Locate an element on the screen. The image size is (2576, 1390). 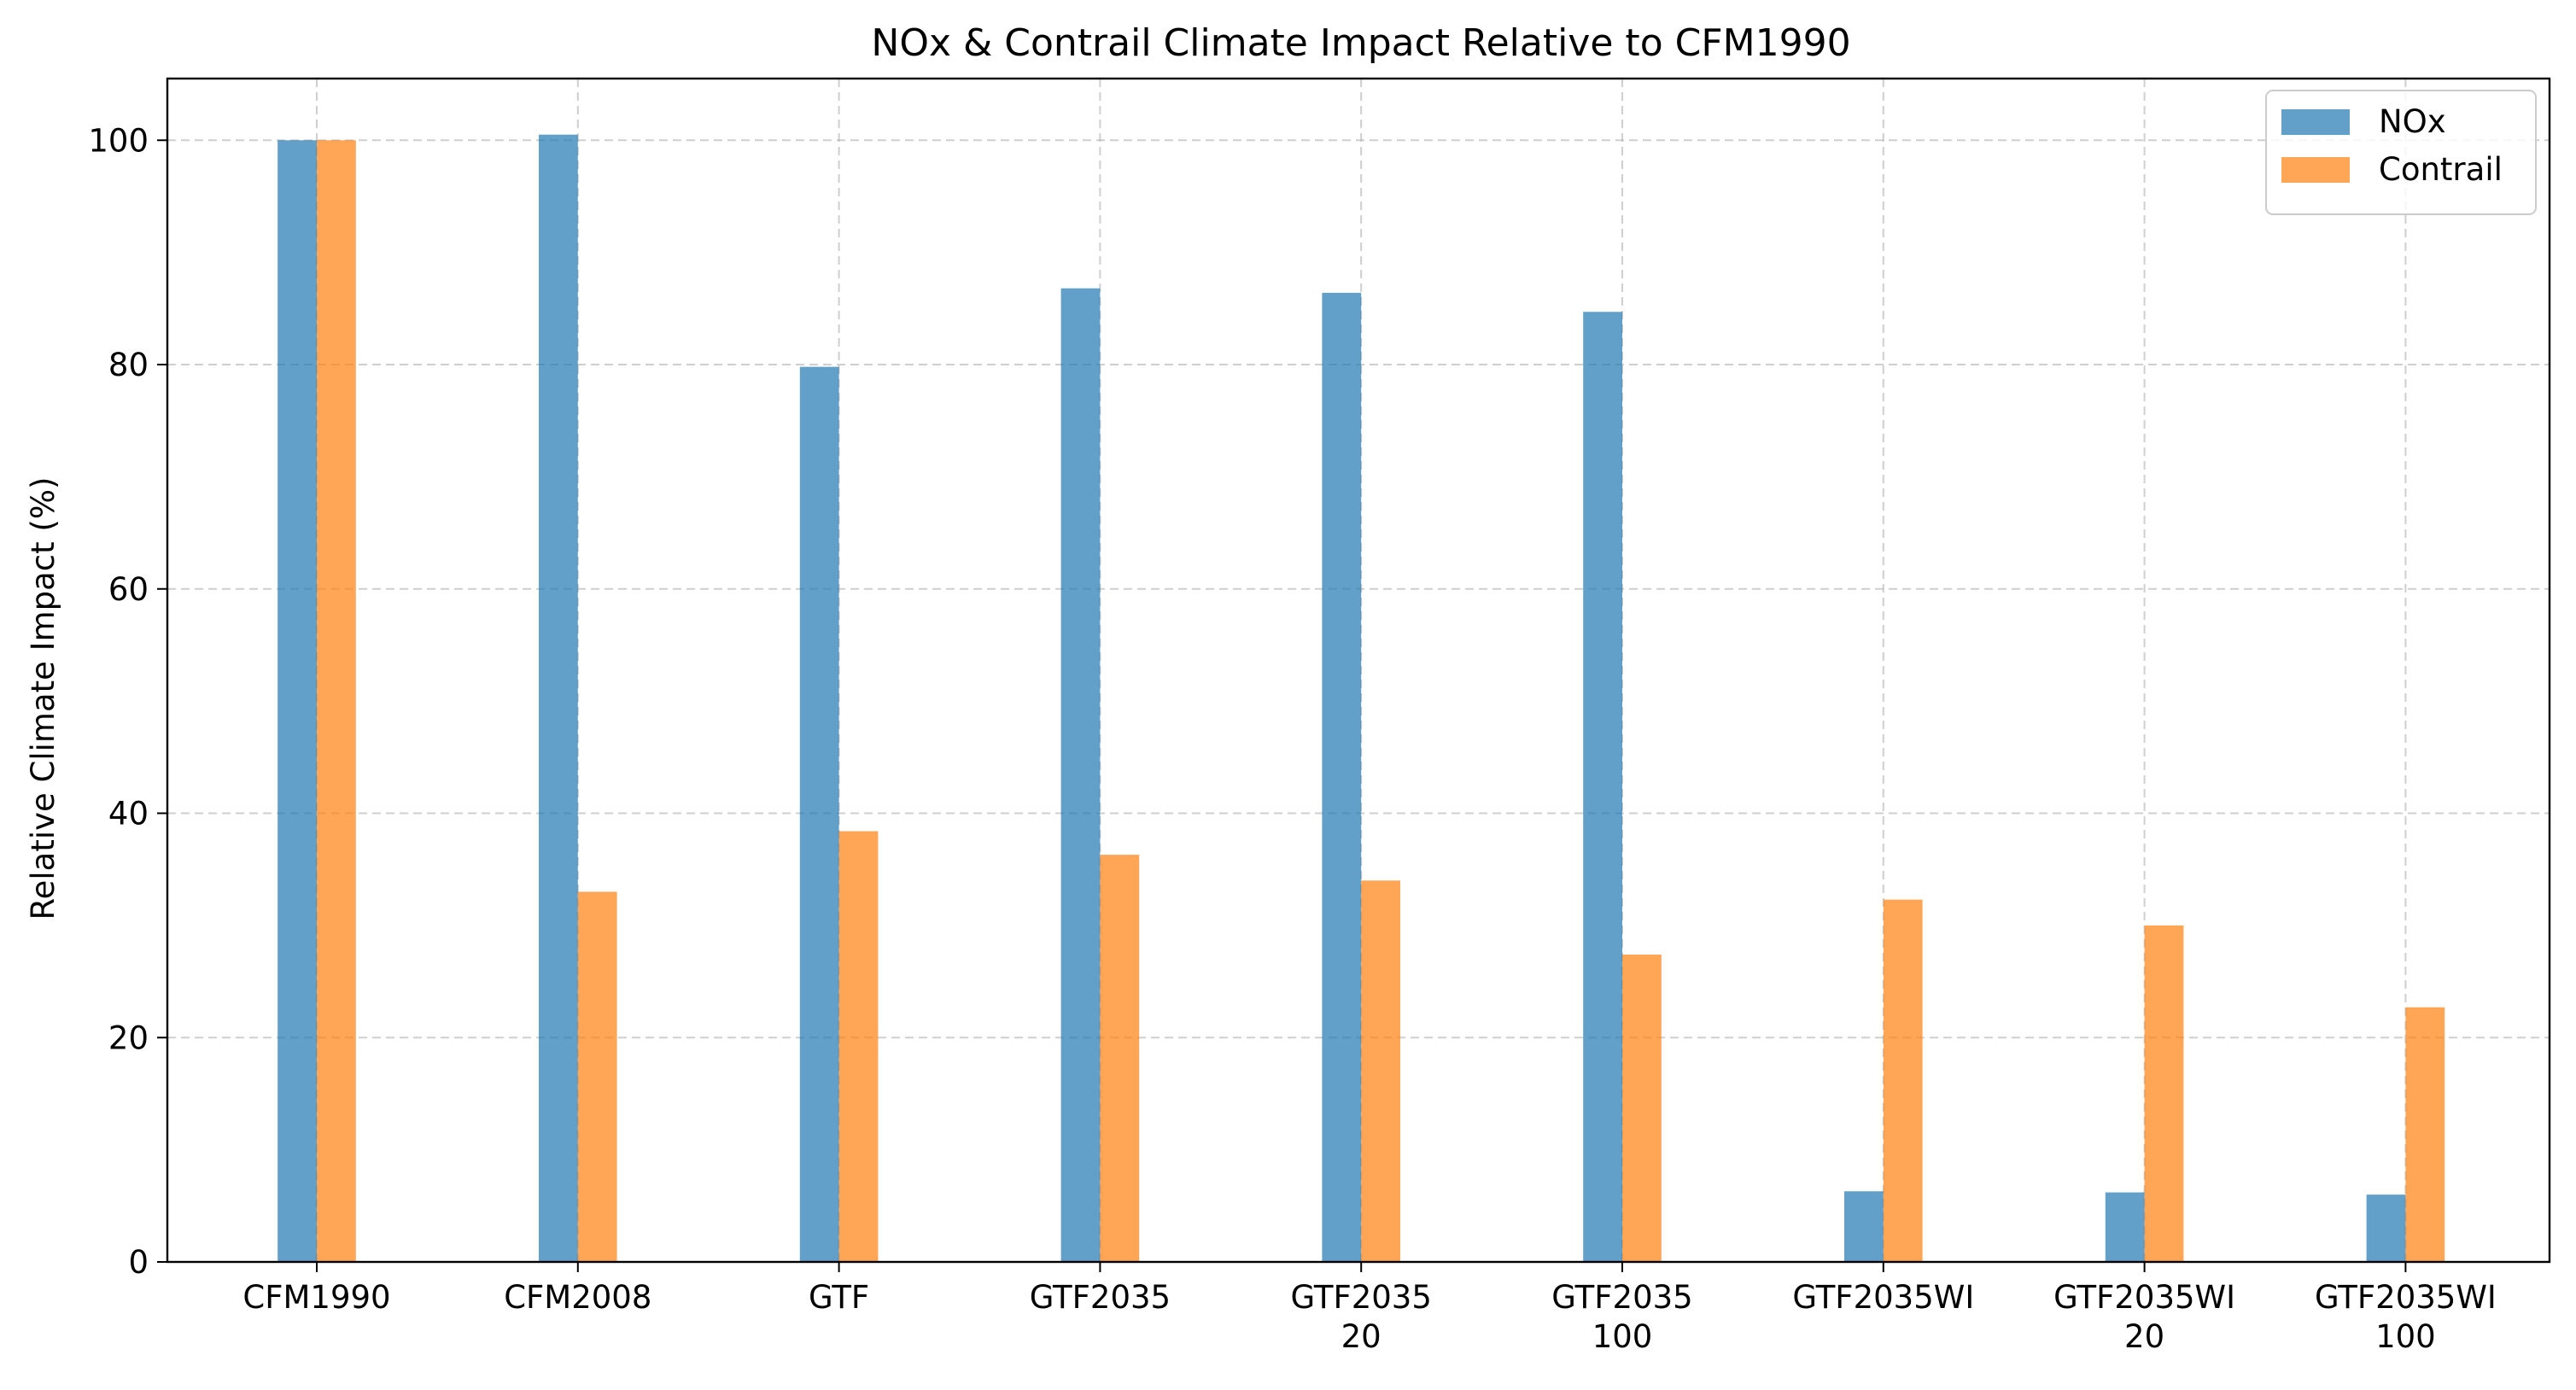
legend-label-contrail: Contrail is located at coordinates (2441, 169).